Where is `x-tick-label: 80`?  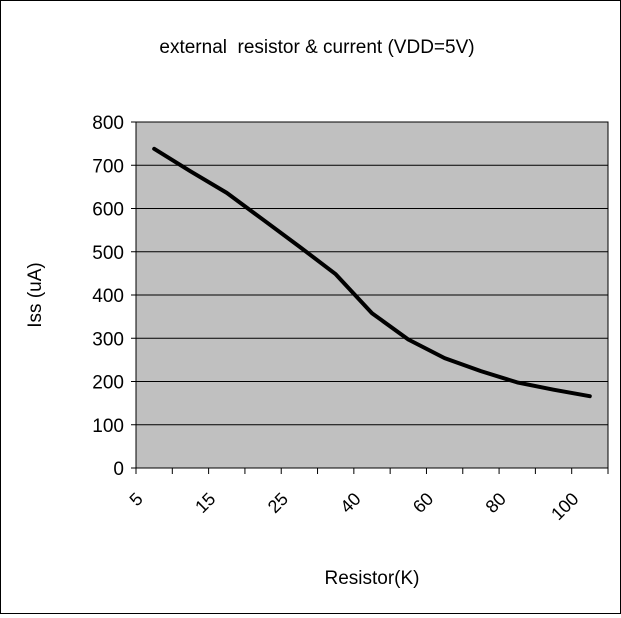 x-tick-label: 80 is located at coordinates (496, 503).